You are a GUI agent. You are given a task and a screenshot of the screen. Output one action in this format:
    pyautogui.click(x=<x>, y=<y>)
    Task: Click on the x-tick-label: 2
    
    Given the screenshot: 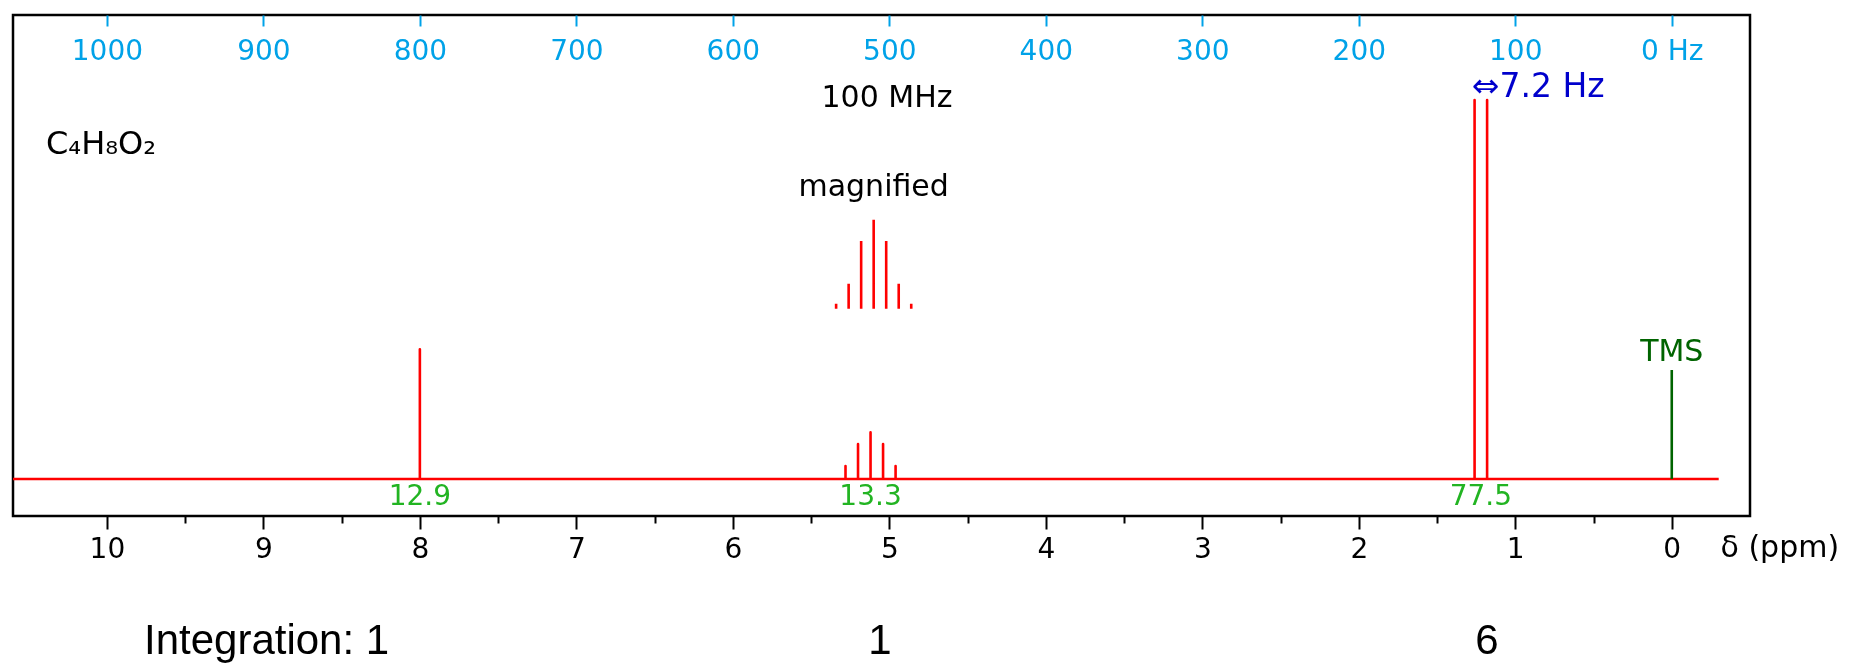 What is the action you would take?
    pyautogui.click(x=1359, y=548)
    